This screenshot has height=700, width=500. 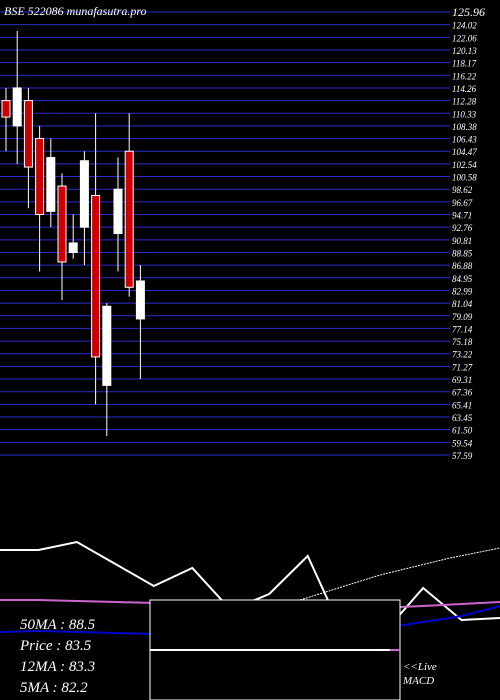 I want to click on price-tick-label: 98.62, so click(x=462, y=190).